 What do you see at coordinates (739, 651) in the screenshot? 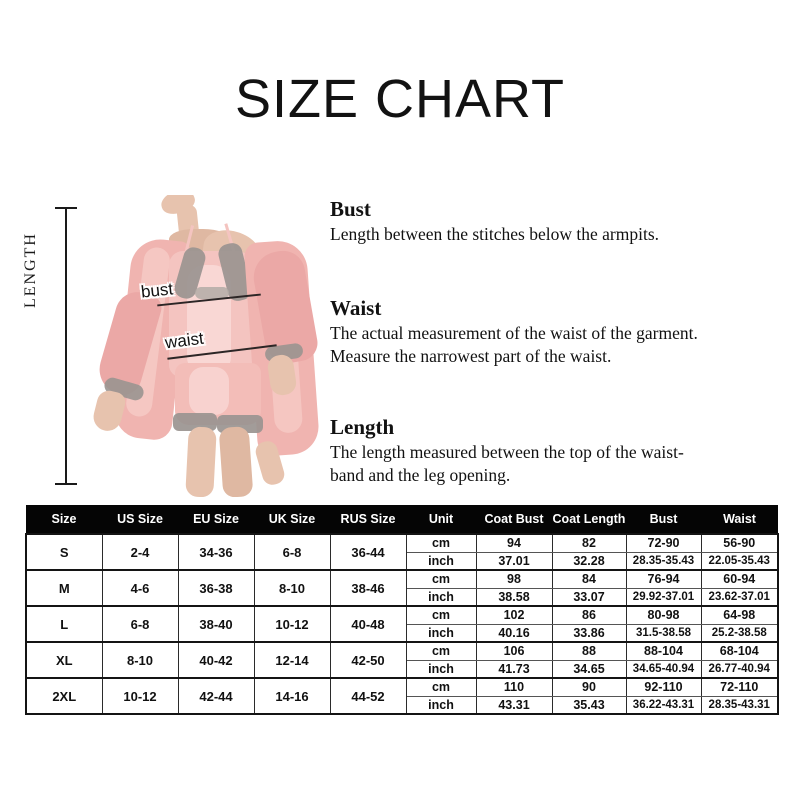
I see `cell-waist: 68-104` at bounding box center [739, 651].